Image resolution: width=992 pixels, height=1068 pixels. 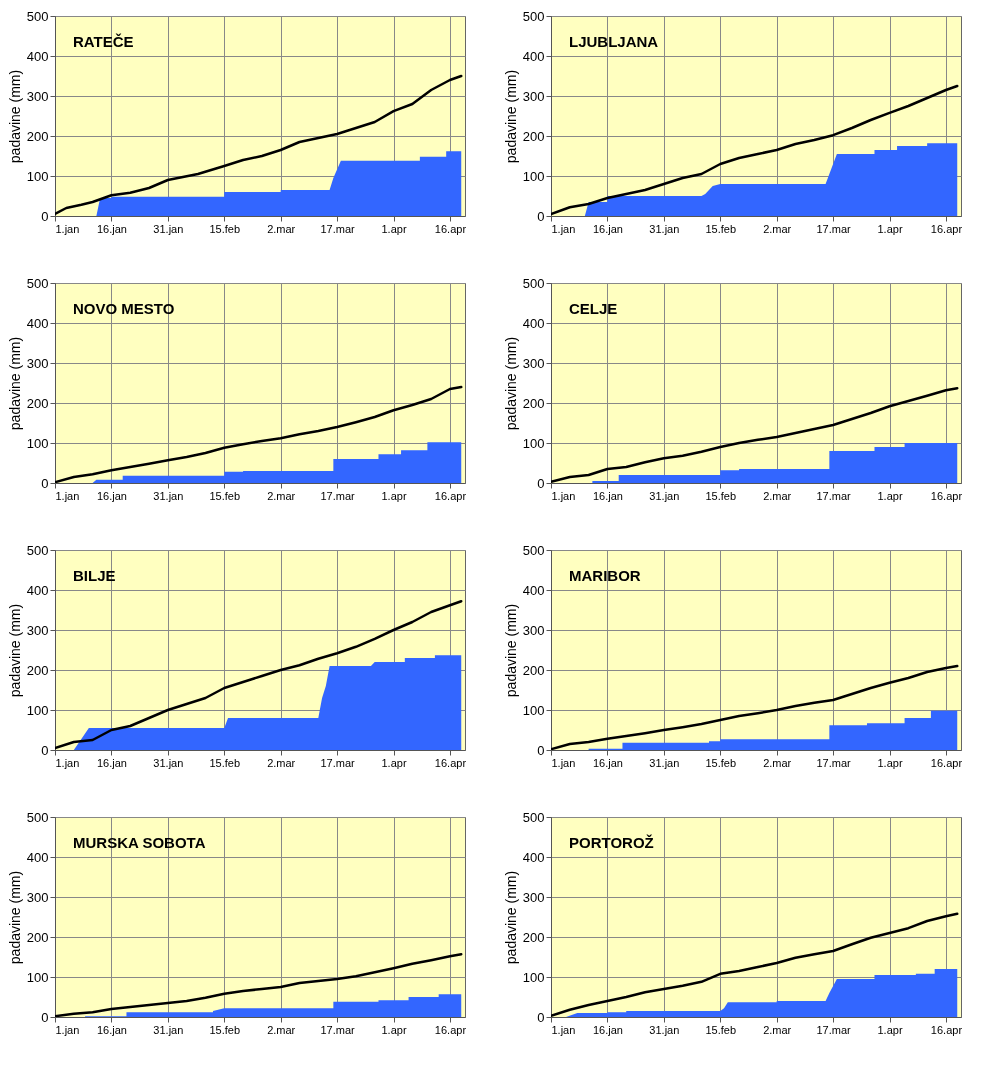 What do you see at coordinates (103, 41) in the screenshot?
I see `text: RATEČE` at bounding box center [103, 41].